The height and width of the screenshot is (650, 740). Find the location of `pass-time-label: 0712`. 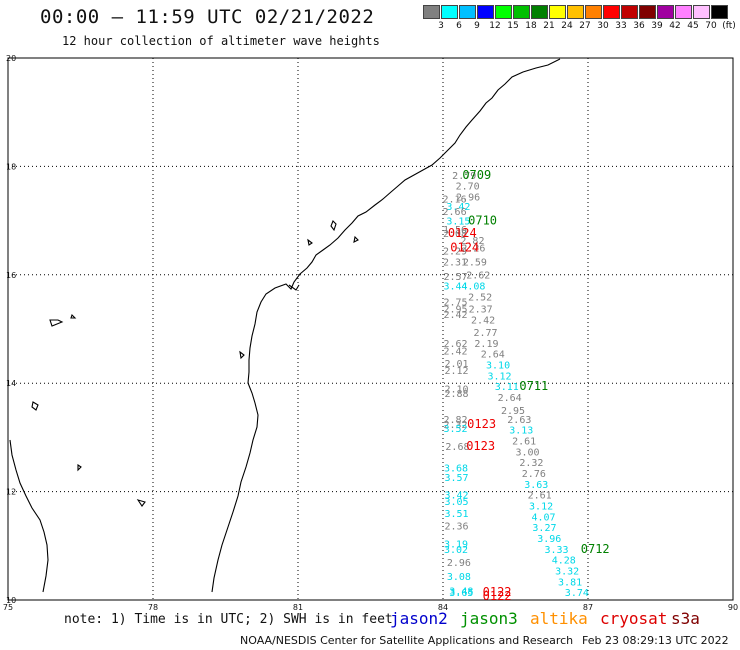

pass-time-label: 0712 is located at coordinates (595, 549).